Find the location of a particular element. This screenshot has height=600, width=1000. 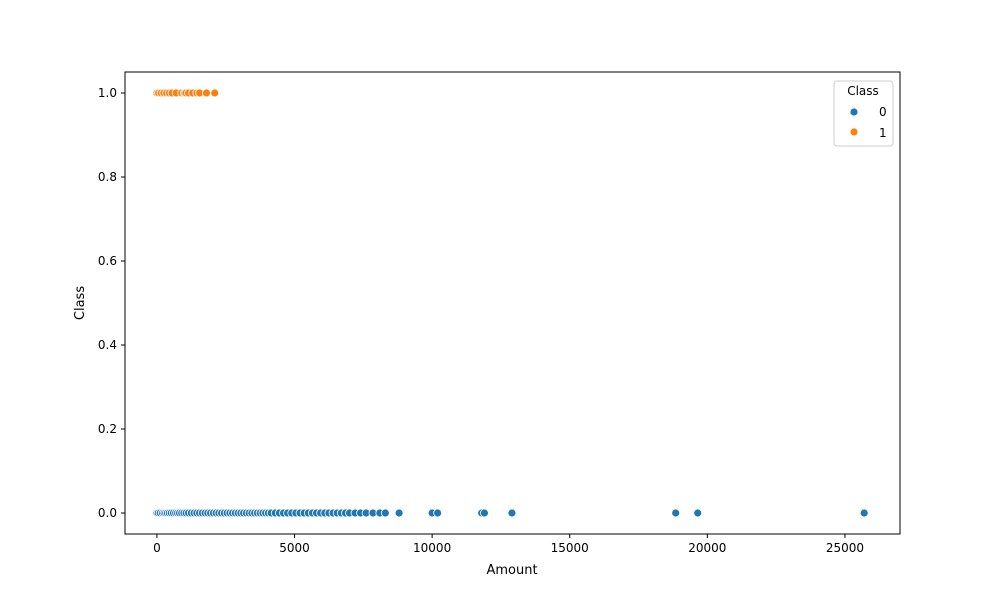

x-tick-label: 15000 is located at coordinates (570, 548).